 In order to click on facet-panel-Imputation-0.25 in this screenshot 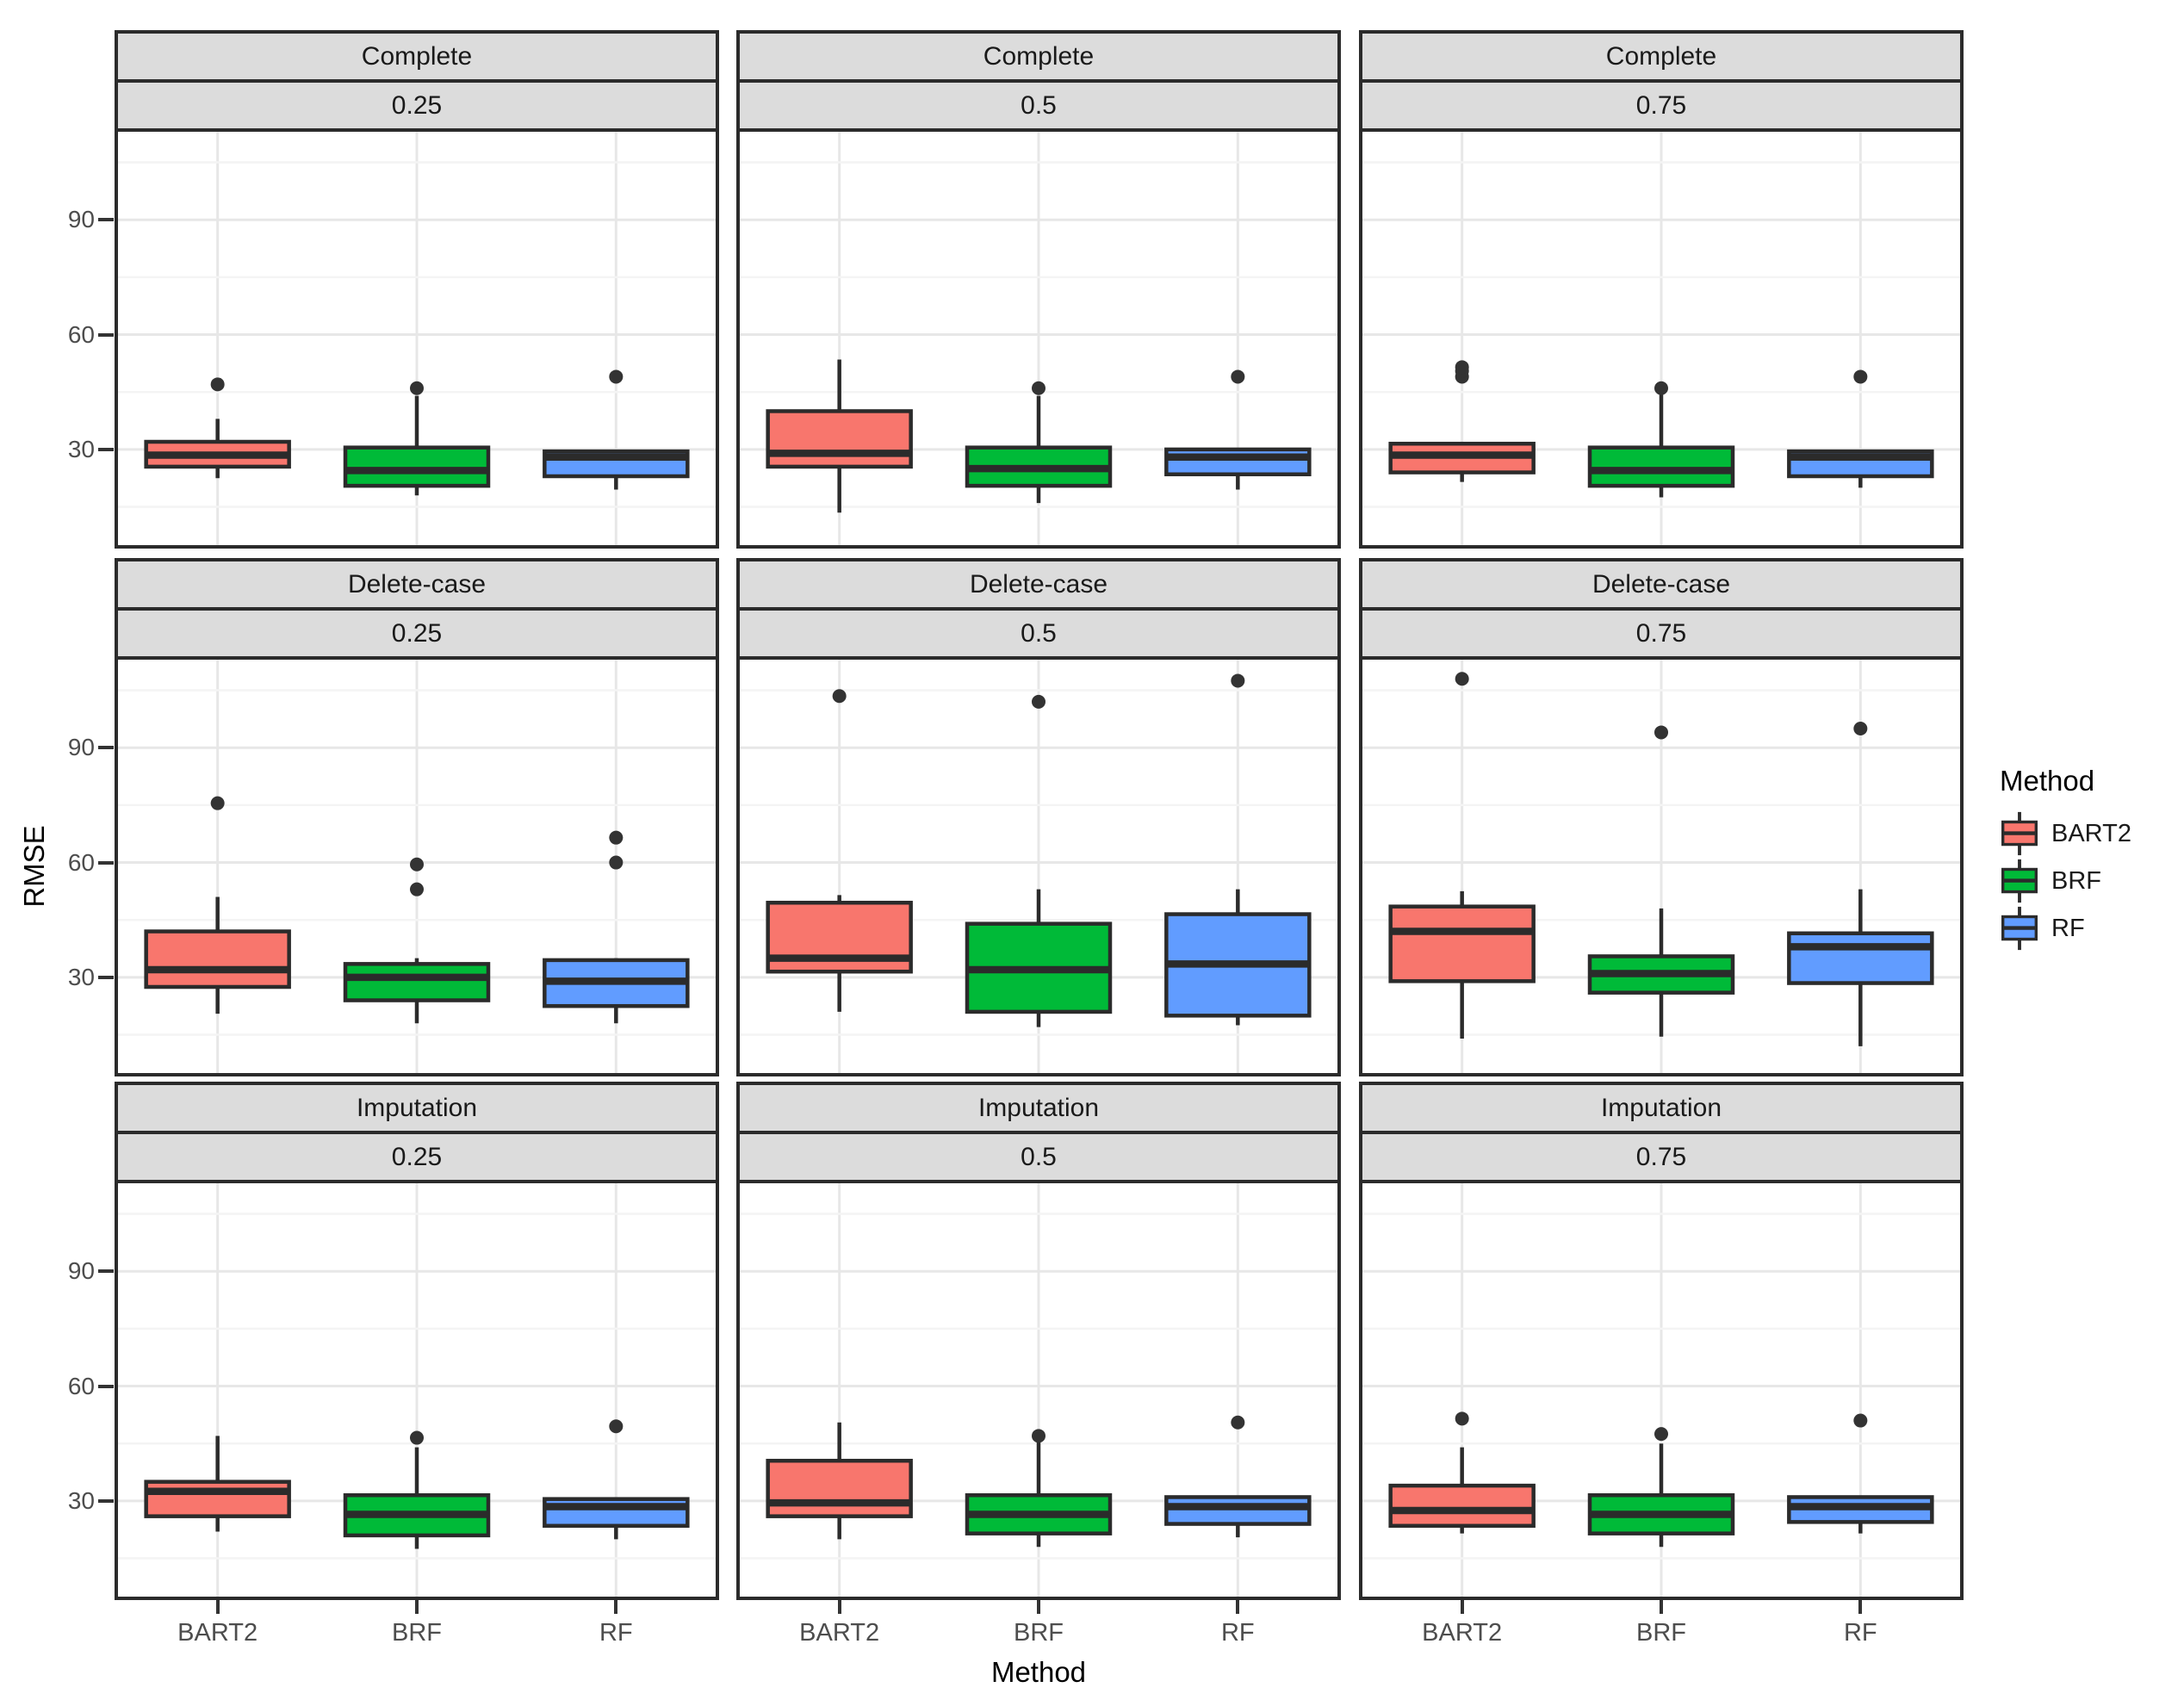, I will do `click(417, 1390)`.